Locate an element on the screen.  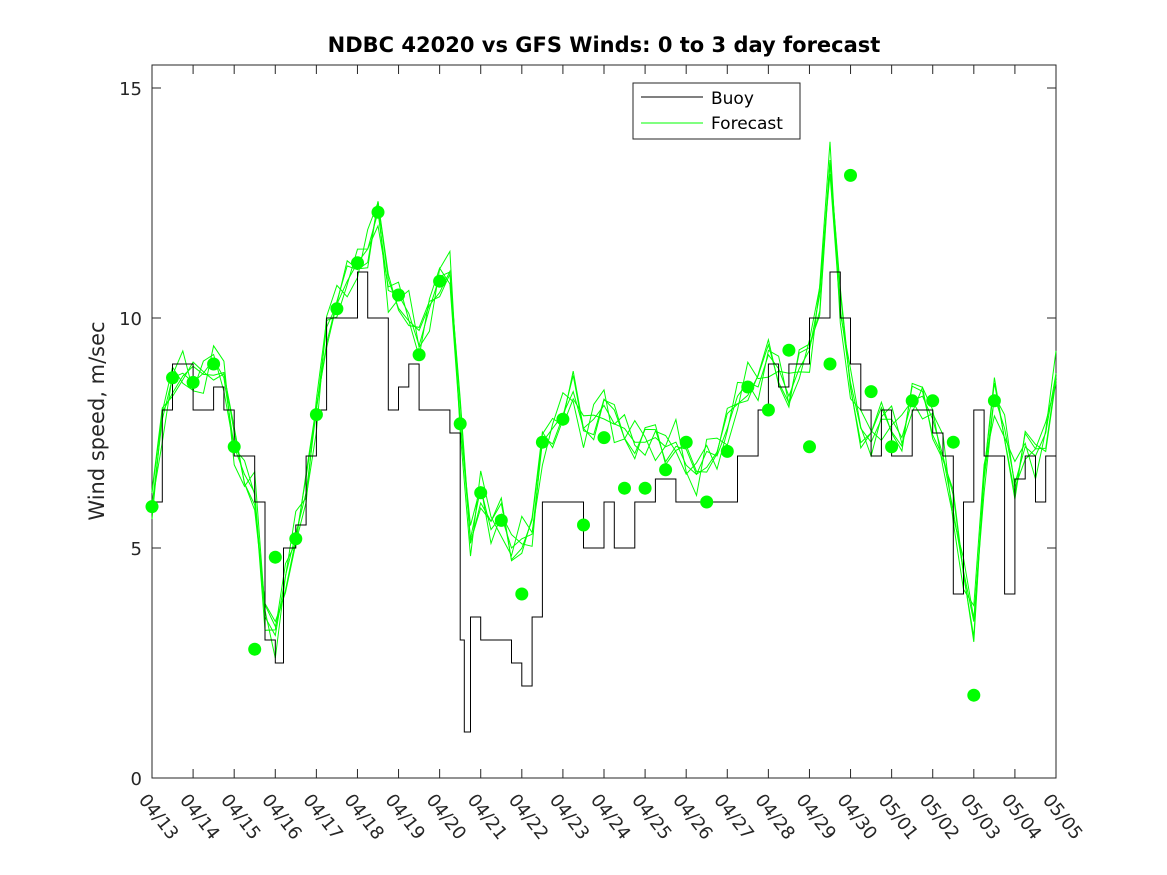
y-tick-label: 10 is located at coordinates (130, 319).